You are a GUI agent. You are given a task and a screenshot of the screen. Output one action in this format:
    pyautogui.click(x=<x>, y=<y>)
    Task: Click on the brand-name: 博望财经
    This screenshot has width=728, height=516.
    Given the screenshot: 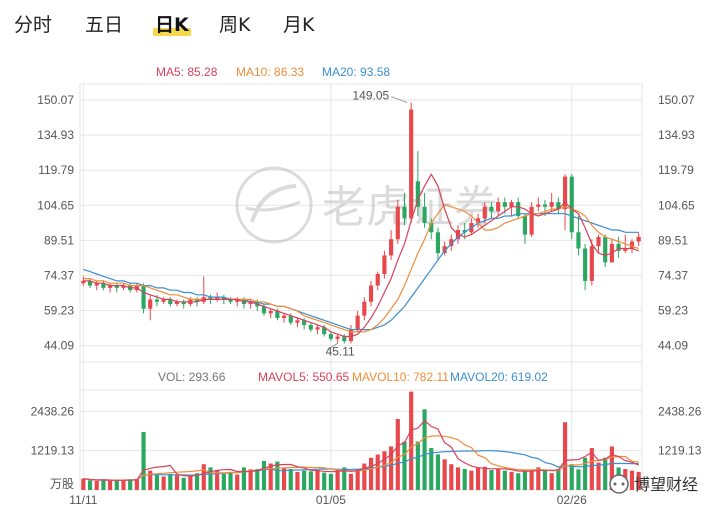 What is the action you would take?
    pyautogui.click(x=666, y=484)
    